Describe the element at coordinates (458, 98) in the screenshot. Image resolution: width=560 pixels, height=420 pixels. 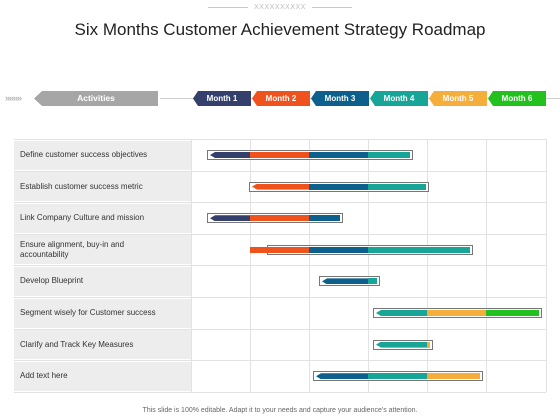
I see `month-label-5: Month 5` at that location.